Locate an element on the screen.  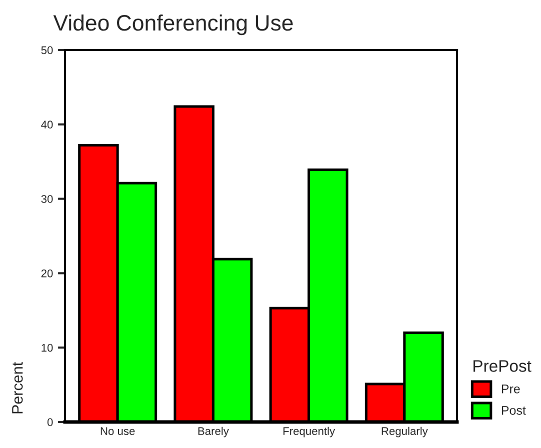
y-tick-label: 40 is located at coordinates (47, 124).